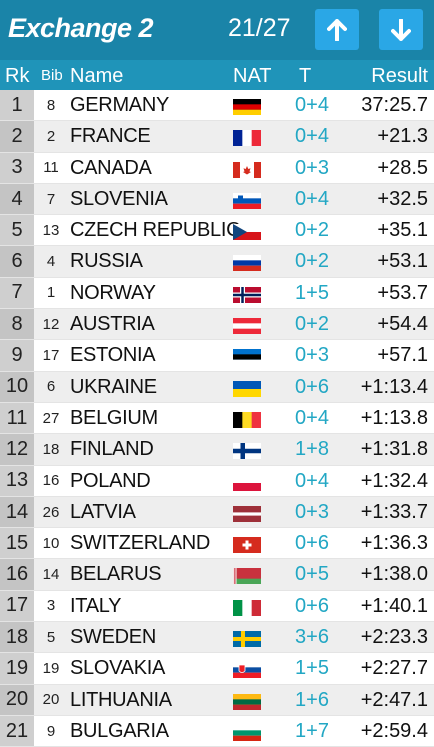  I want to click on table-row: 10 6 UKRAINE 0+6 +1:13.4, so click(217, 387).